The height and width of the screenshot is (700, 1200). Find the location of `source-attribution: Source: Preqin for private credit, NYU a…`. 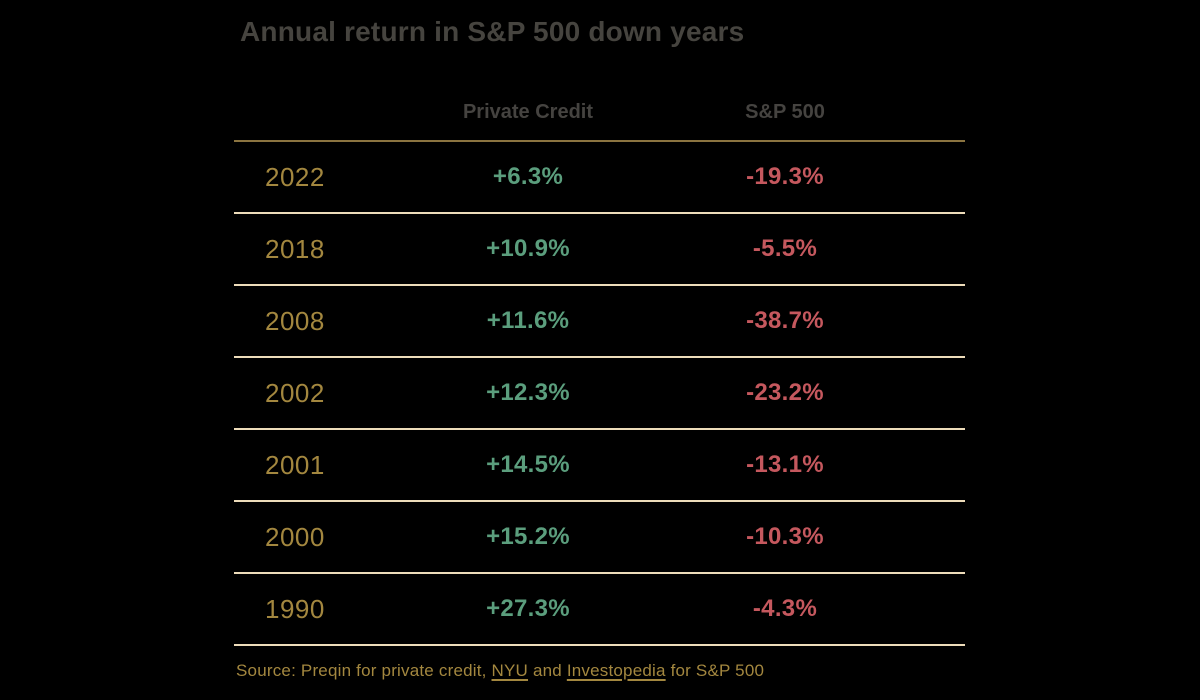

source-attribution: Source: Preqin for private credit, NYU a… is located at coordinates (500, 671).